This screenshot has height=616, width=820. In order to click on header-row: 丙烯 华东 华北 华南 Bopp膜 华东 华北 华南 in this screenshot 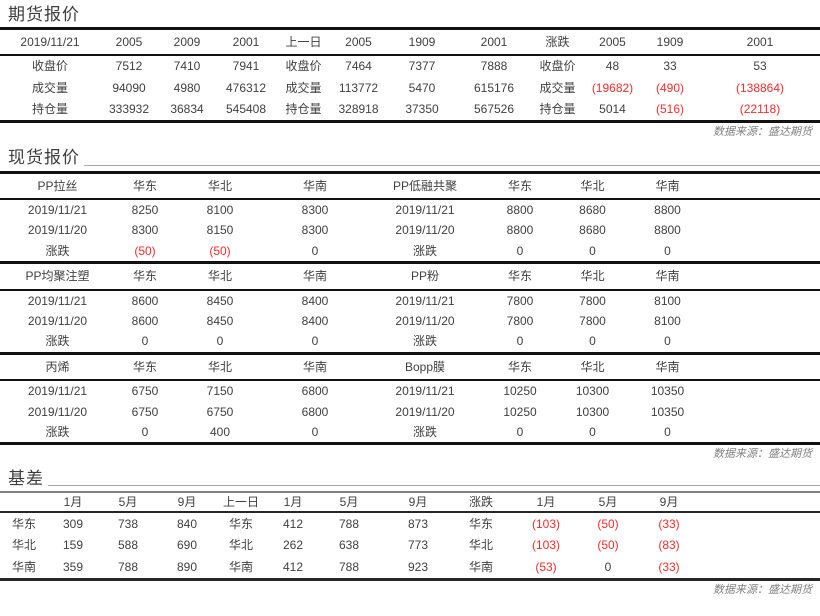, I will do `click(410, 368)`.